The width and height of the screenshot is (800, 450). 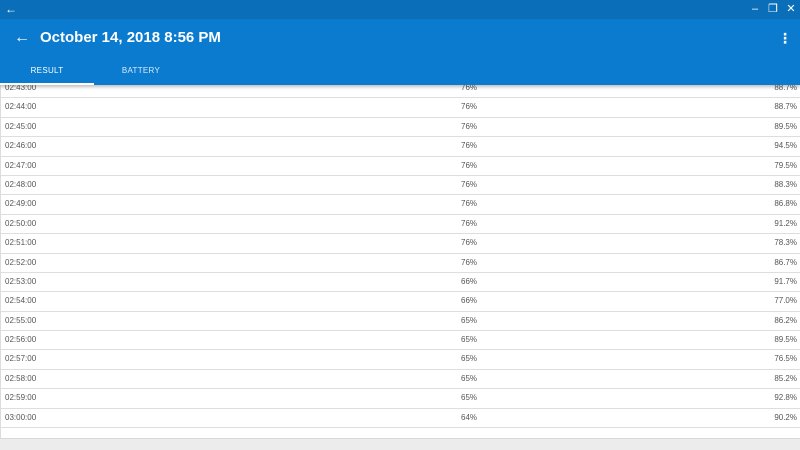 What do you see at coordinates (22, 37) in the screenshot?
I see `back-arrow-icon: ←` at bounding box center [22, 37].